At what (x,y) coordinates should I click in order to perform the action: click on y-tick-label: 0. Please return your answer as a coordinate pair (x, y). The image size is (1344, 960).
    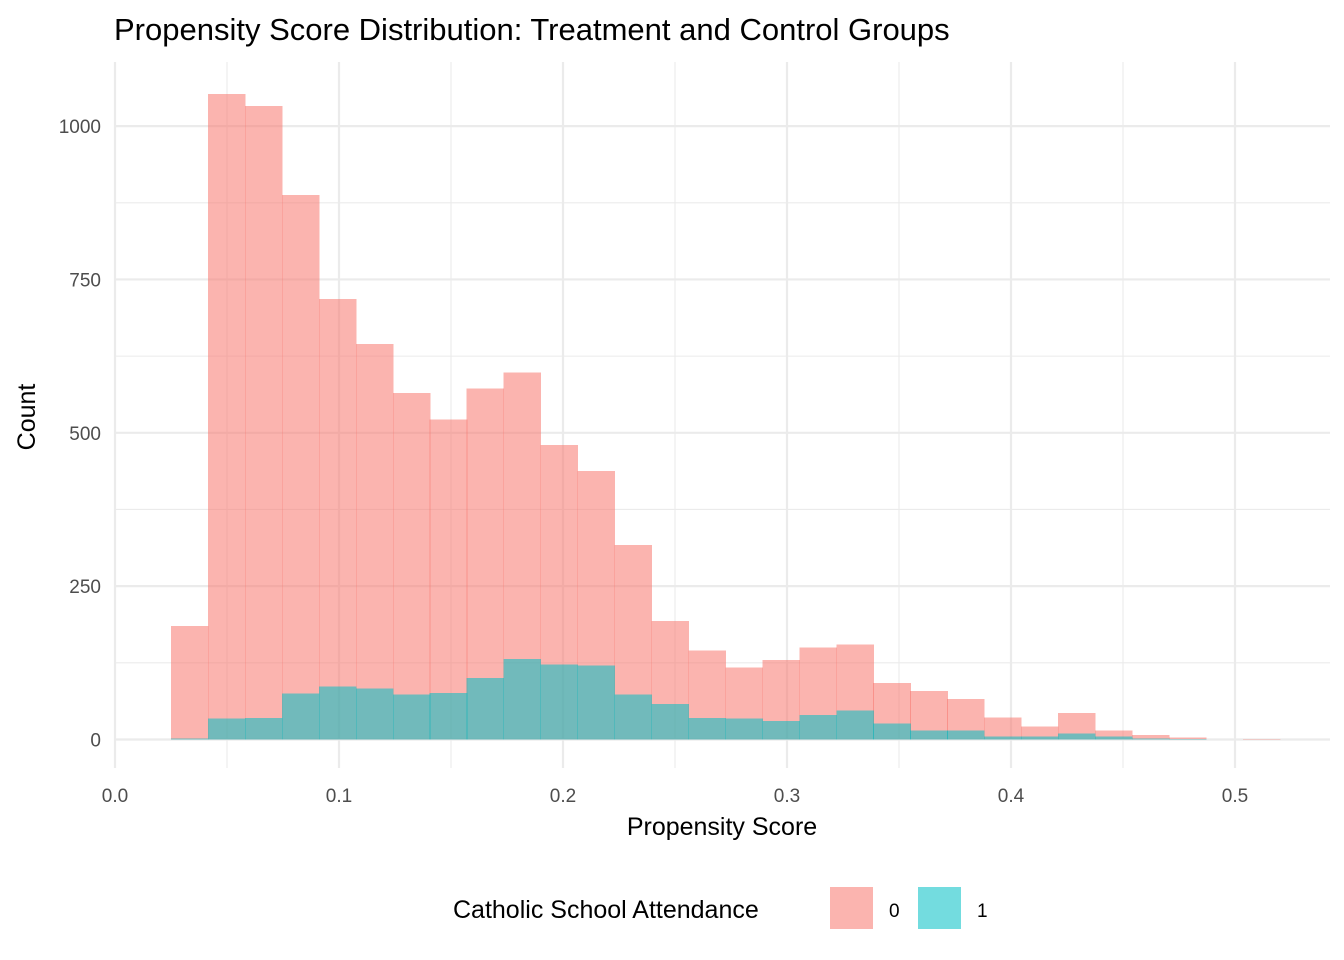
    Looking at the image, I should click on (95, 741).